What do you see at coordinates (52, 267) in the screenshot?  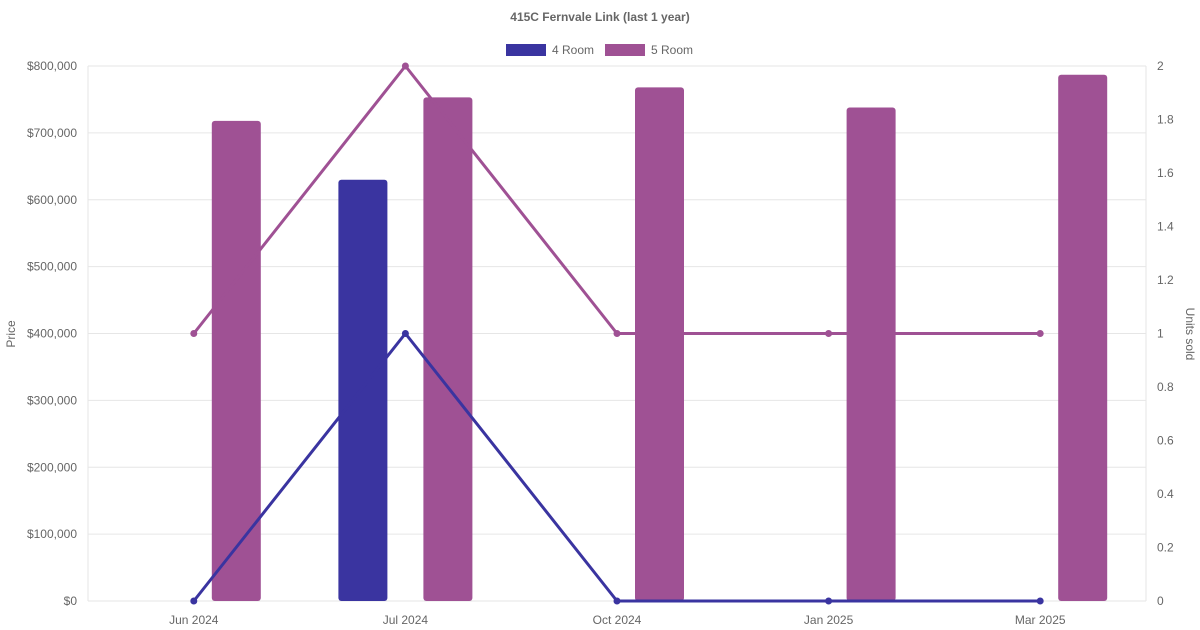 I see `y-left-tick-label: $500,000` at bounding box center [52, 267].